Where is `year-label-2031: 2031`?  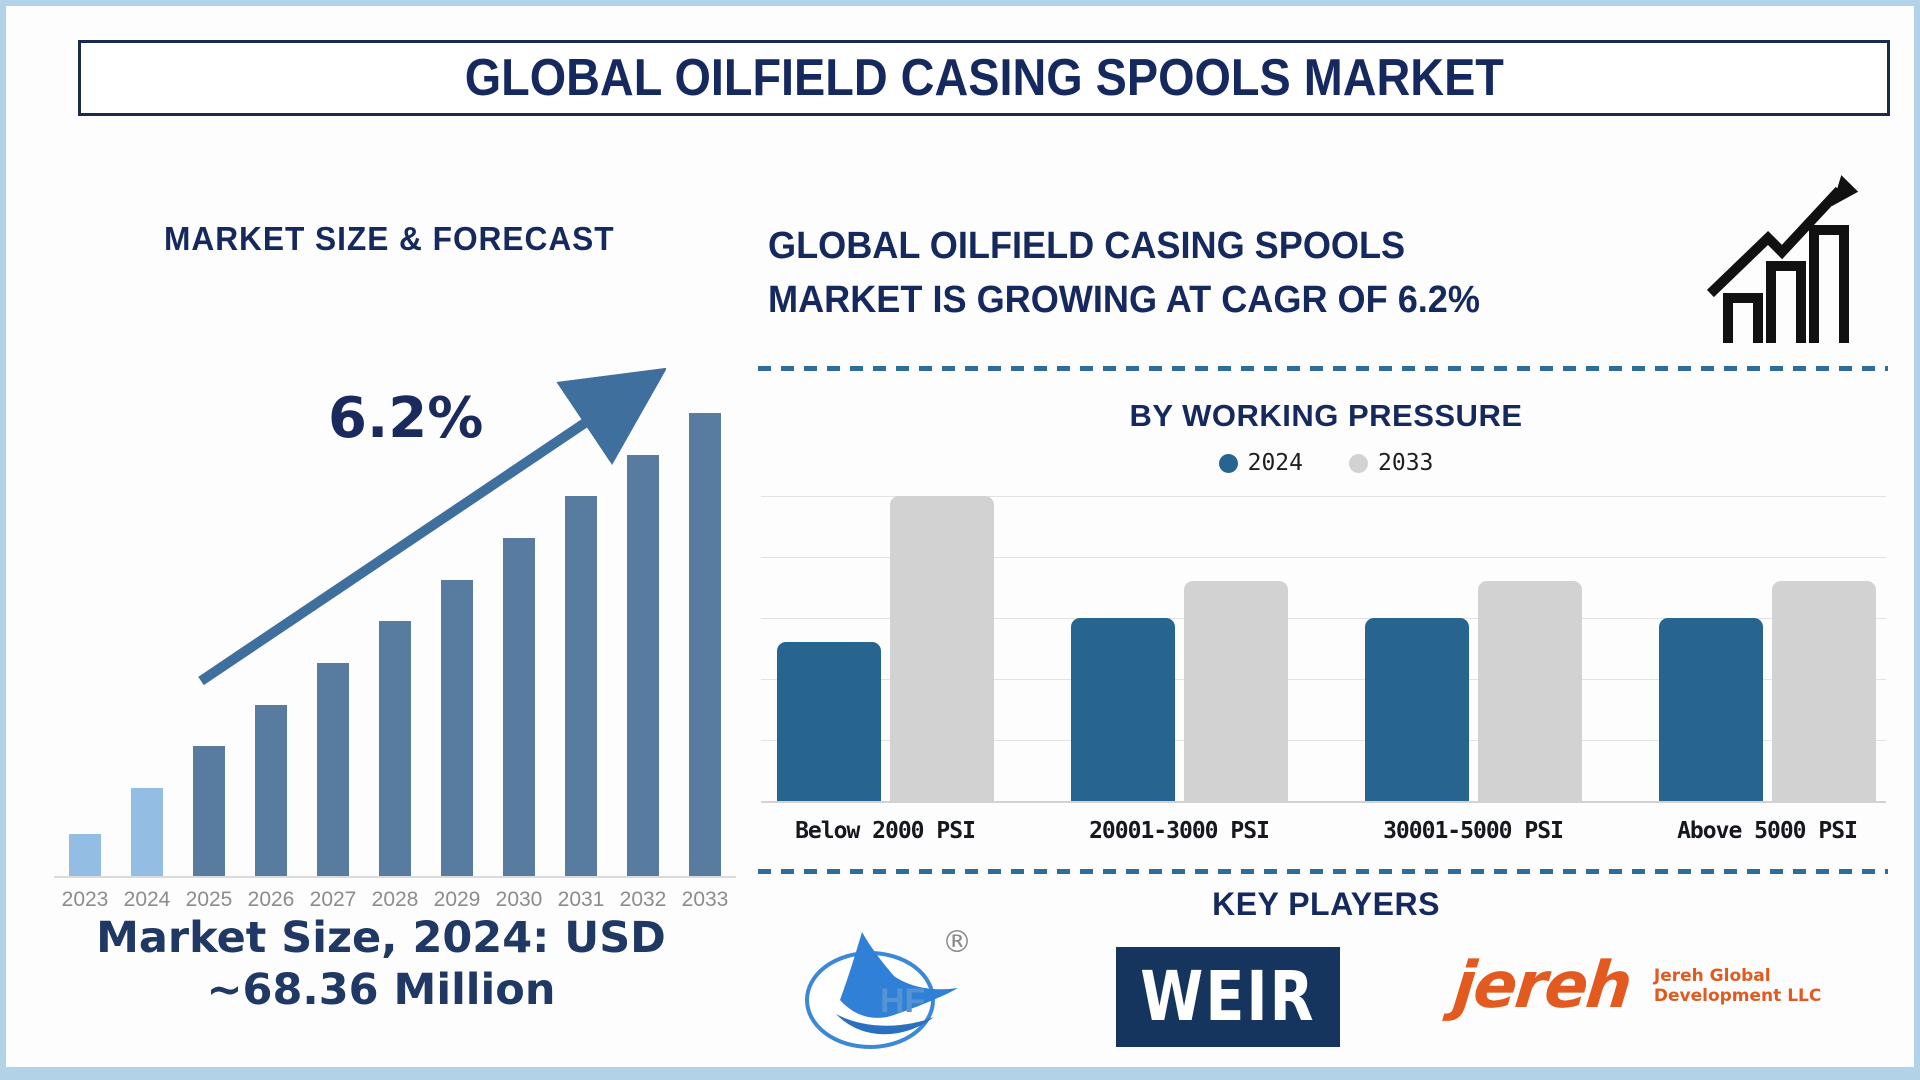 year-label-2031: 2031 is located at coordinates (581, 899).